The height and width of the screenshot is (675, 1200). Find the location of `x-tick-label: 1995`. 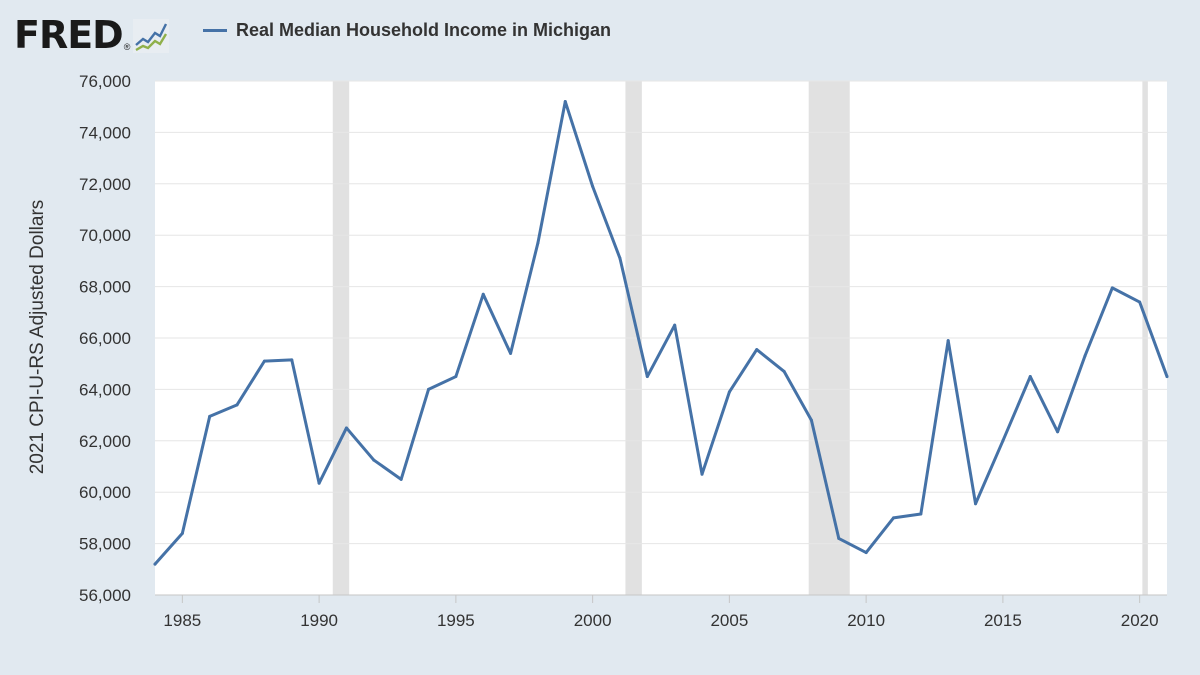

x-tick-label: 1995 is located at coordinates (456, 620).